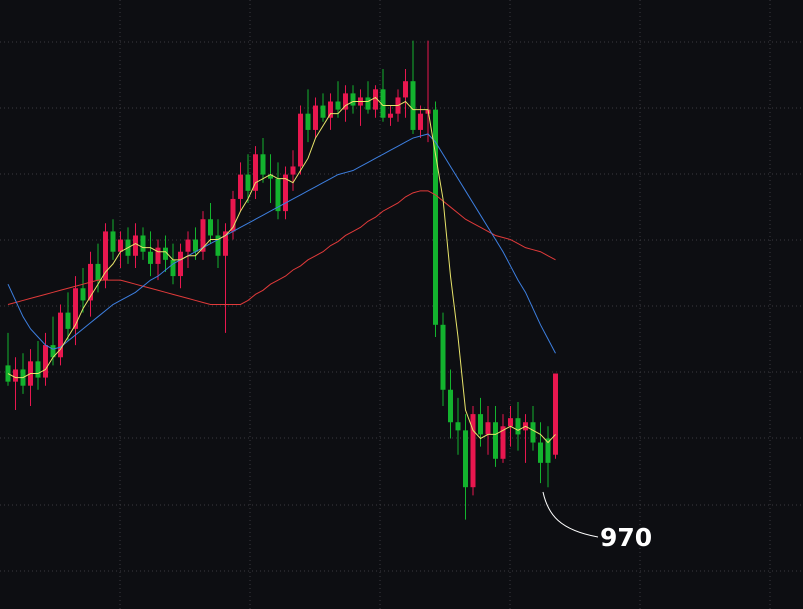  Describe the element at coordinates (626, 537) in the screenshot. I see `annotation: 970` at that location.